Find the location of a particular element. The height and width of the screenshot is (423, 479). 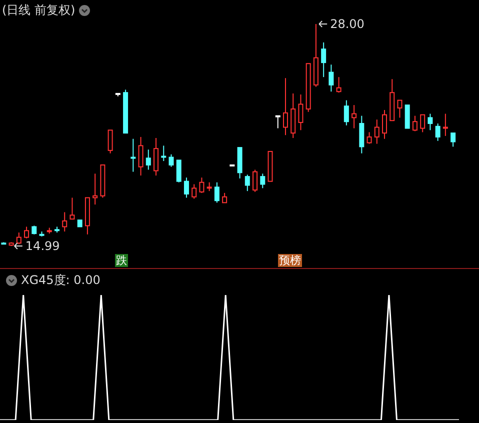

text: 跌 is located at coordinates (121, 260).